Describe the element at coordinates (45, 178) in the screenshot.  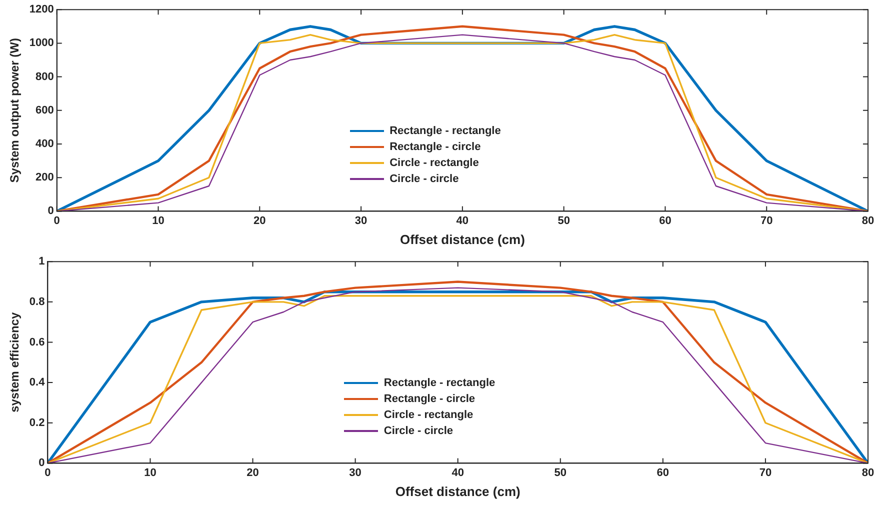
I see `y-tick-label: 200` at that location.